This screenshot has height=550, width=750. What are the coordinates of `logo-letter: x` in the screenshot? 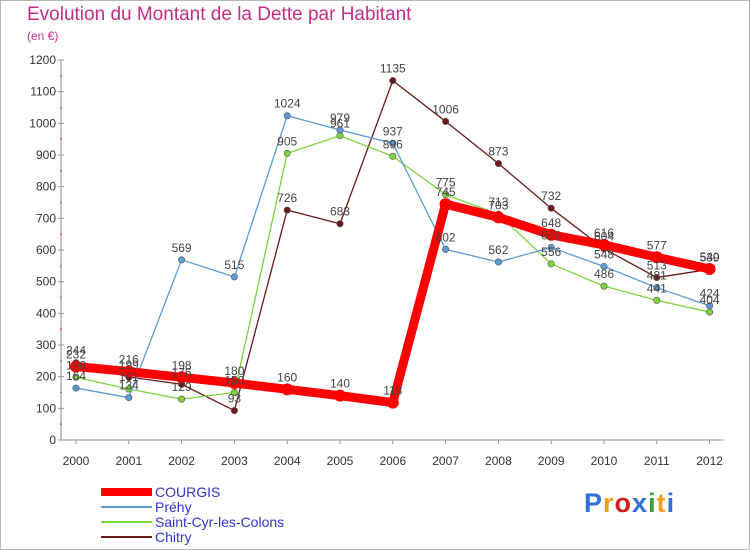 It's located at (640, 503).